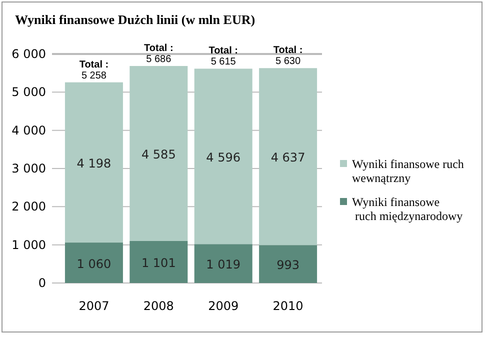  Describe the element at coordinates (29, 245) in the screenshot. I see `y-tick-label: 1 000` at that location.